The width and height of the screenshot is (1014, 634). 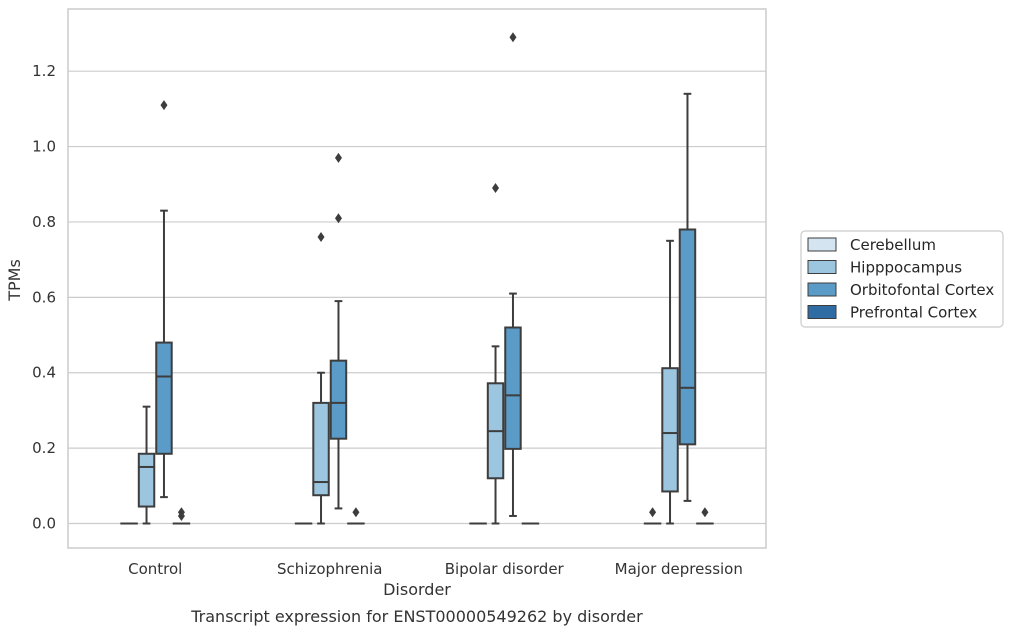 What do you see at coordinates (505, 569) in the screenshot?
I see `x-tick-label: Bipolar disorder` at bounding box center [505, 569].